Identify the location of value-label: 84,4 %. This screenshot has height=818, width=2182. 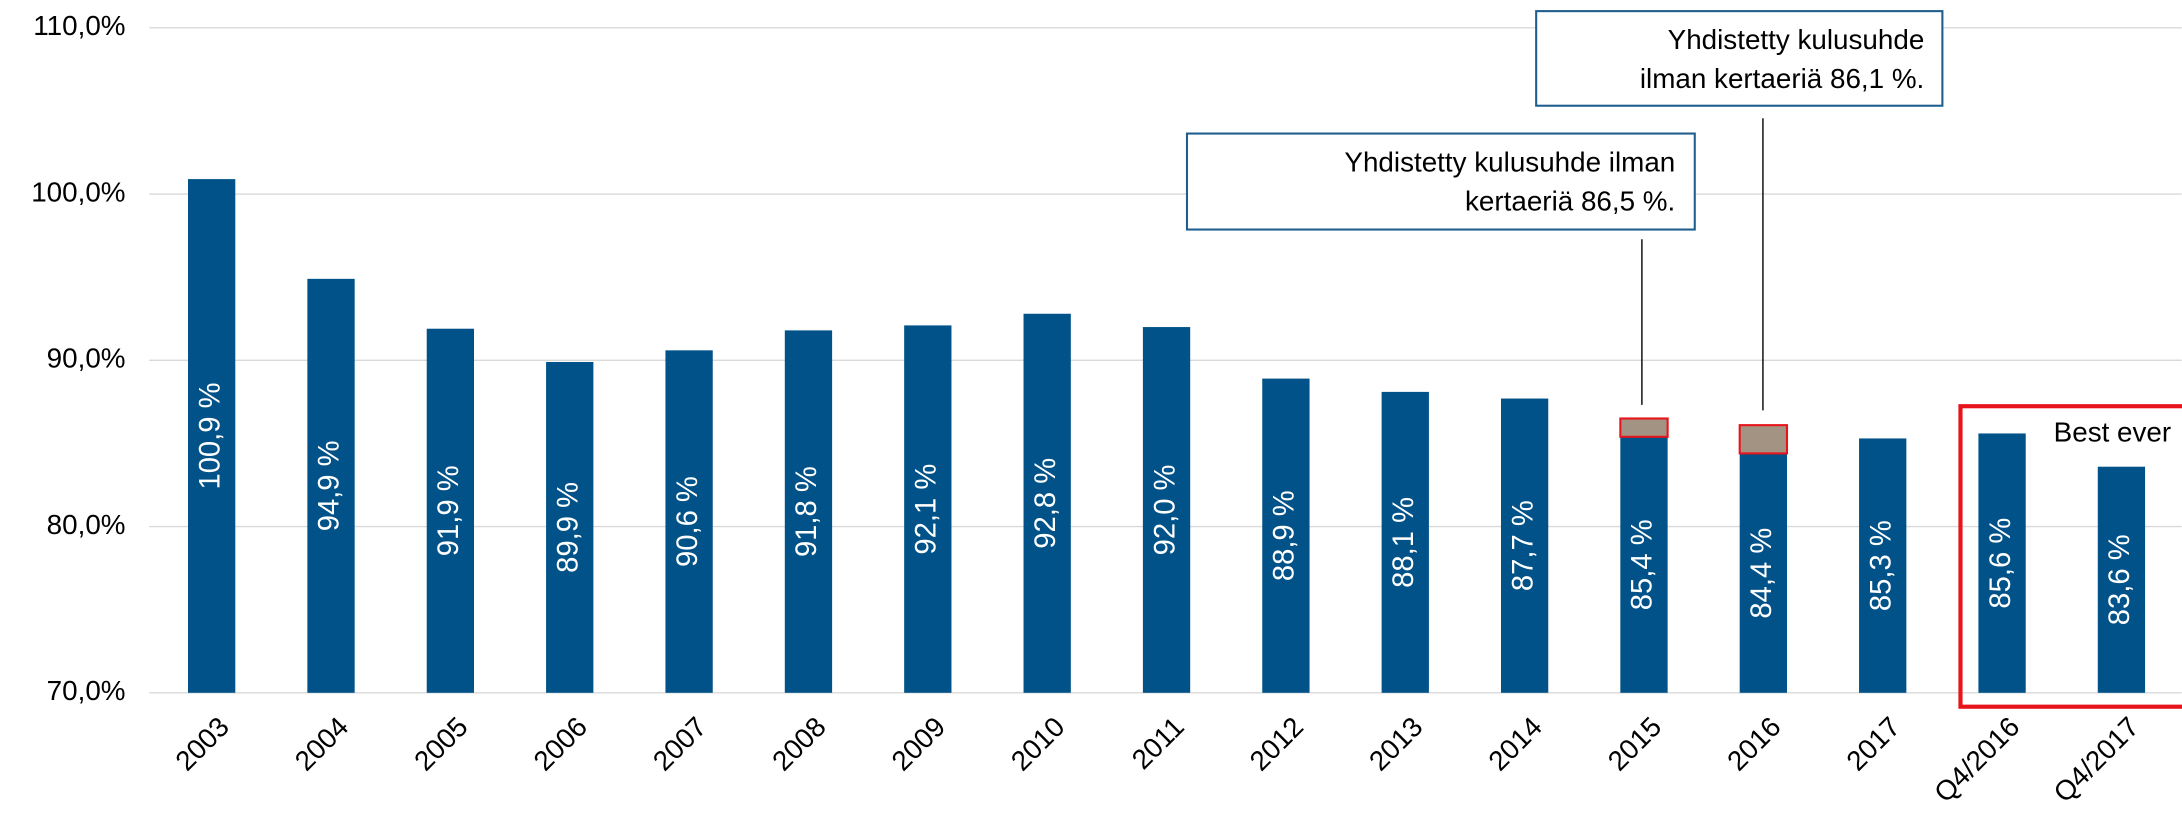
(1762, 573).